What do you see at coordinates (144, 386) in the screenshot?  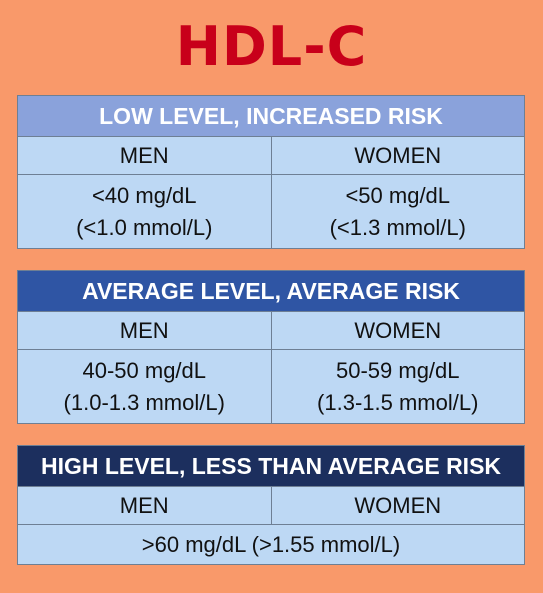 I see `men-value: 40-50 mg/dL (1.0-1.3 mmol/L)` at bounding box center [144, 386].